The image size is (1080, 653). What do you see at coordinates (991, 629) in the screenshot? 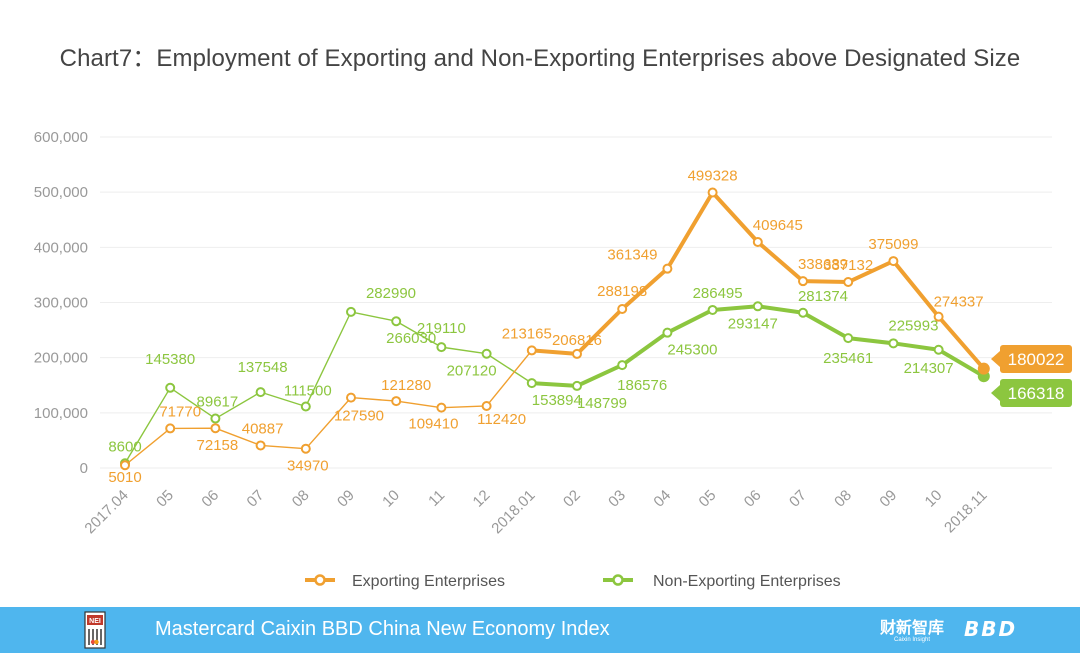
I see `bbd-logo: BBD` at bounding box center [991, 629].